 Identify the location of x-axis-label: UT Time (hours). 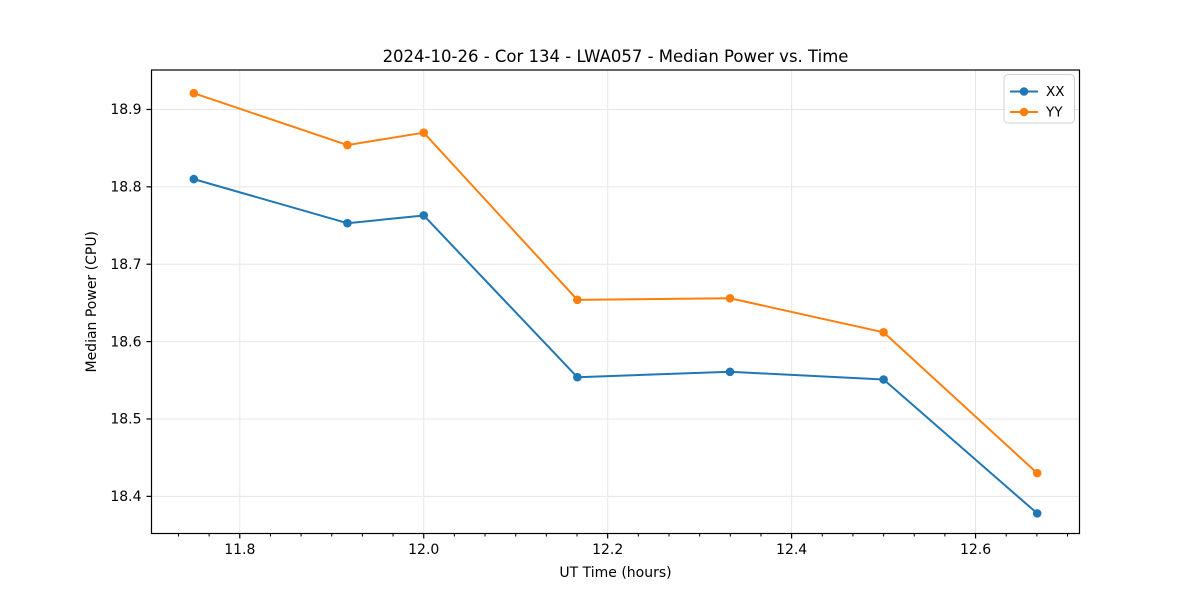
(615, 573).